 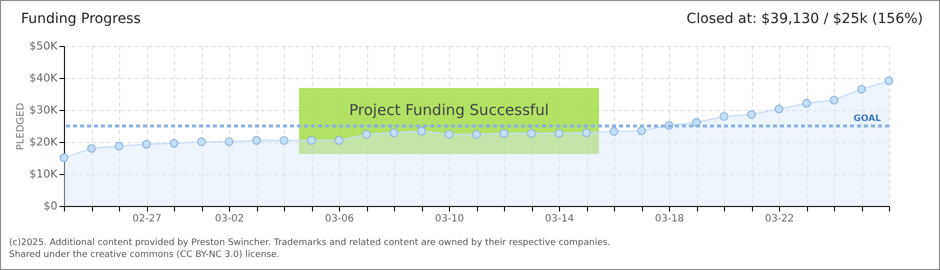 What do you see at coordinates (559, 219) in the screenshot?
I see `x-tick-label: 03-14` at bounding box center [559, 219].